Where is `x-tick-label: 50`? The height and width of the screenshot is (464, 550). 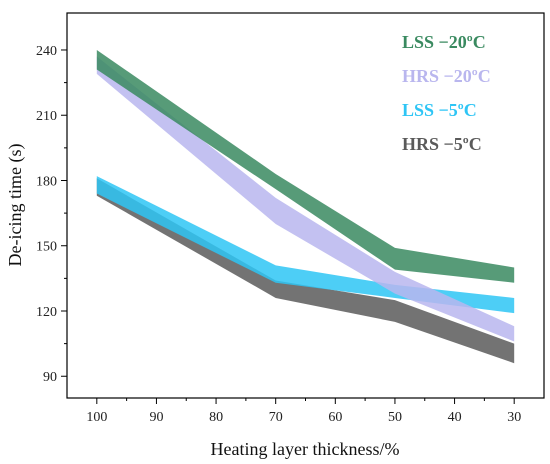 x-tick-label: 50 is located at coordinates (395, 417).